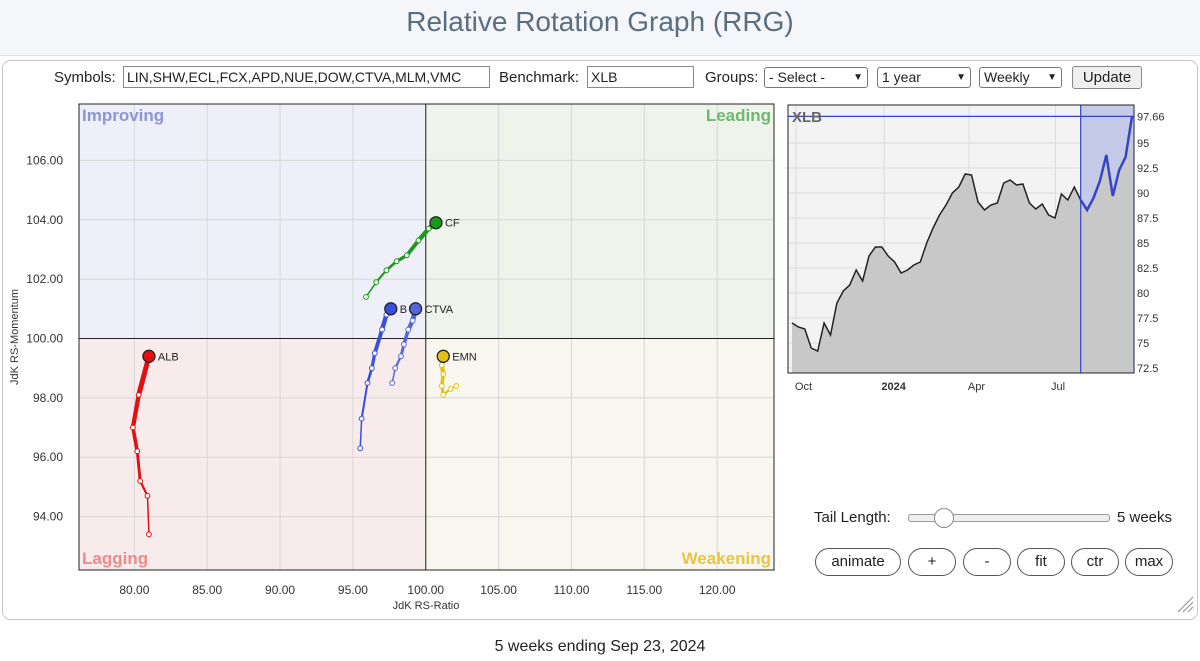  I want to click on b-head-point, so click(391, 309).